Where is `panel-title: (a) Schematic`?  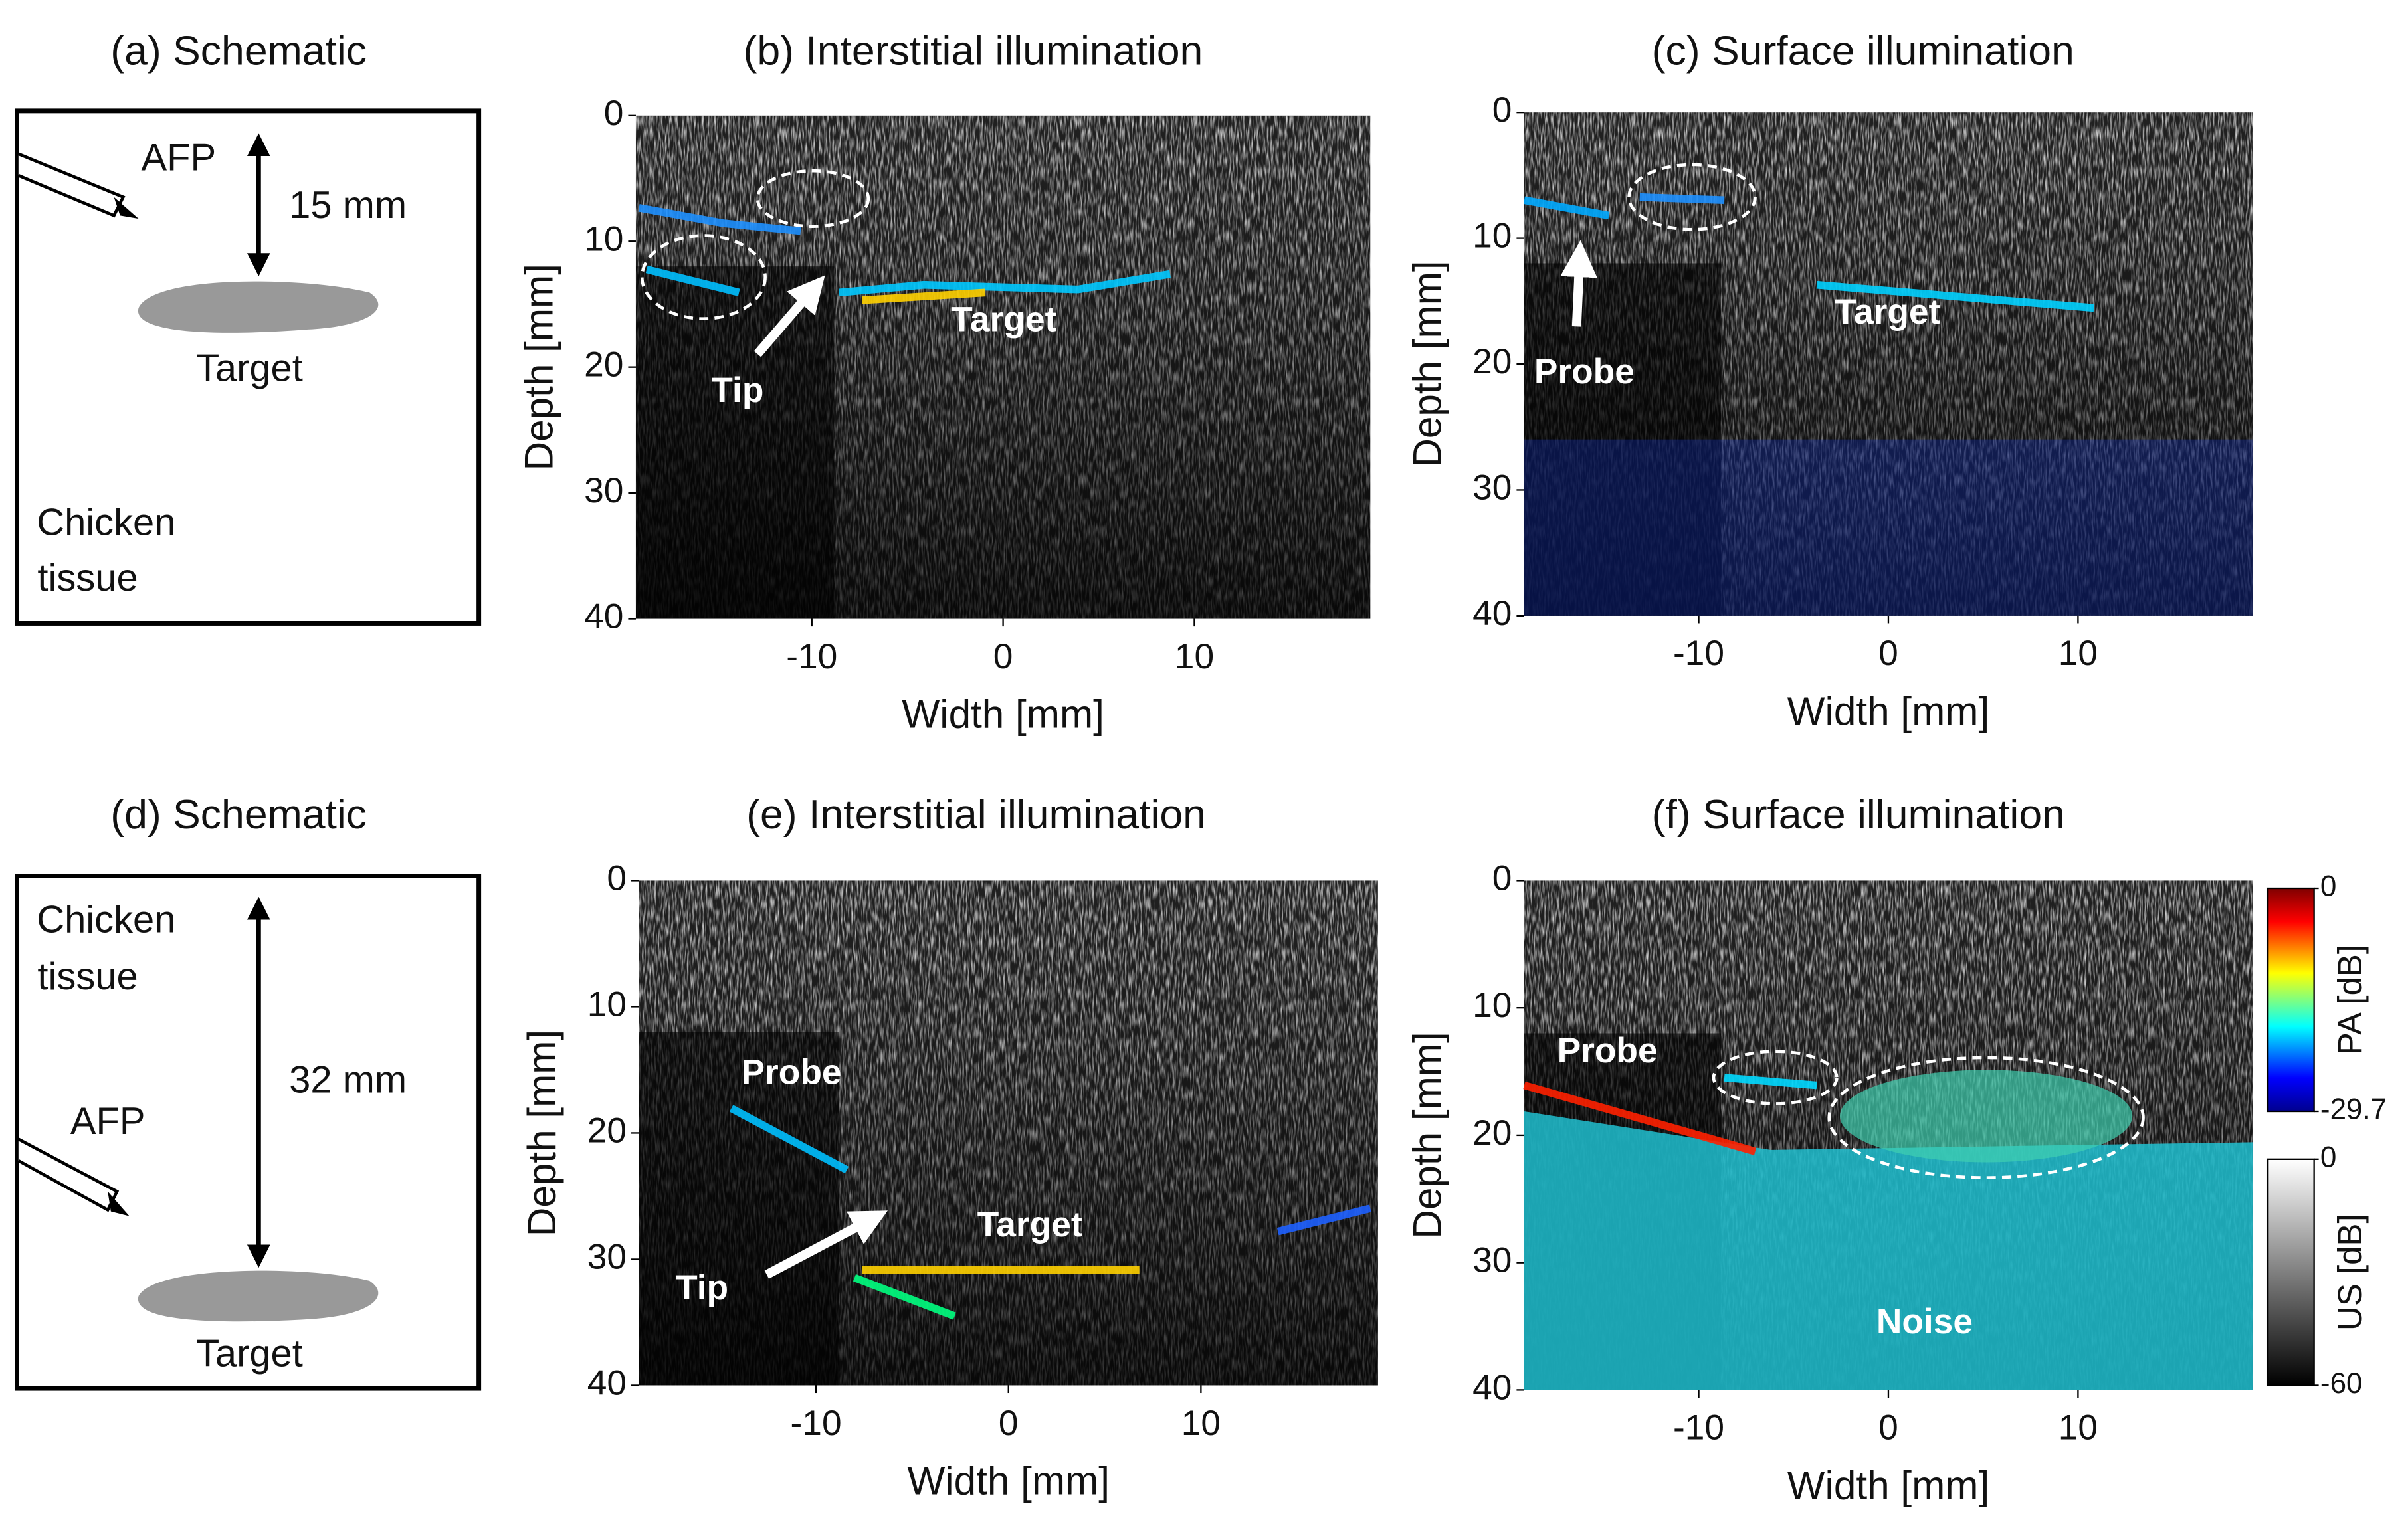
panel-title: (a) Schematic is located at coordinates (238, 51).